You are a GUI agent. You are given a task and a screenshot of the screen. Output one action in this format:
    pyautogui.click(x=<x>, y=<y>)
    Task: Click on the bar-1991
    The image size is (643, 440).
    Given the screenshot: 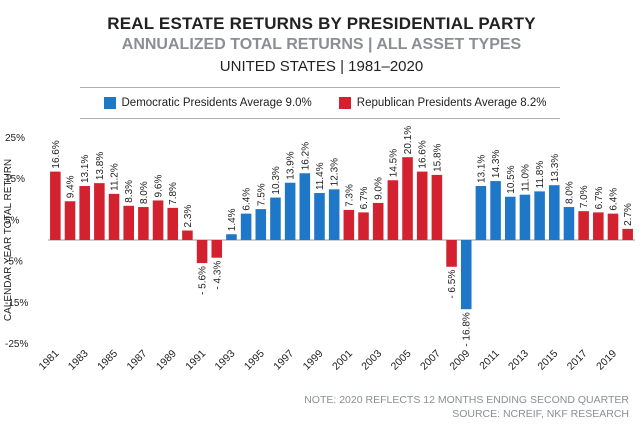 What is the action you would take?
    pyautogui.click(x=202, y=252)
    